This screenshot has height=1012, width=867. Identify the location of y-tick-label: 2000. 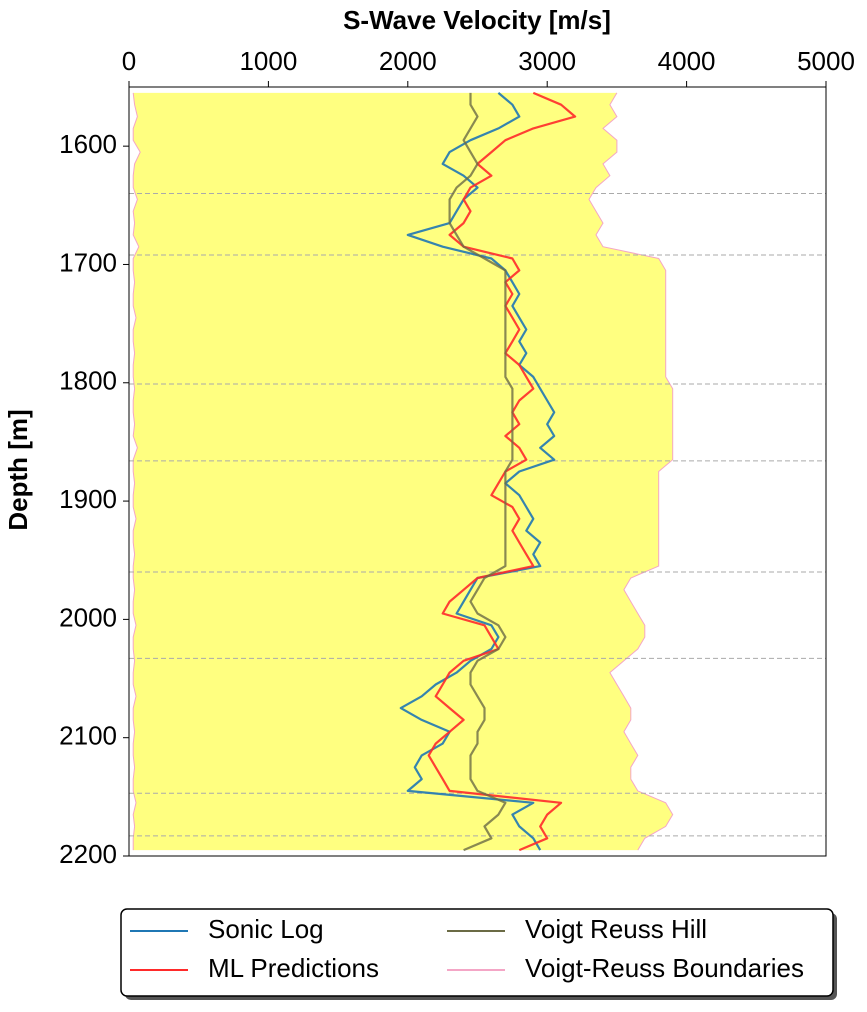
(88, 617).